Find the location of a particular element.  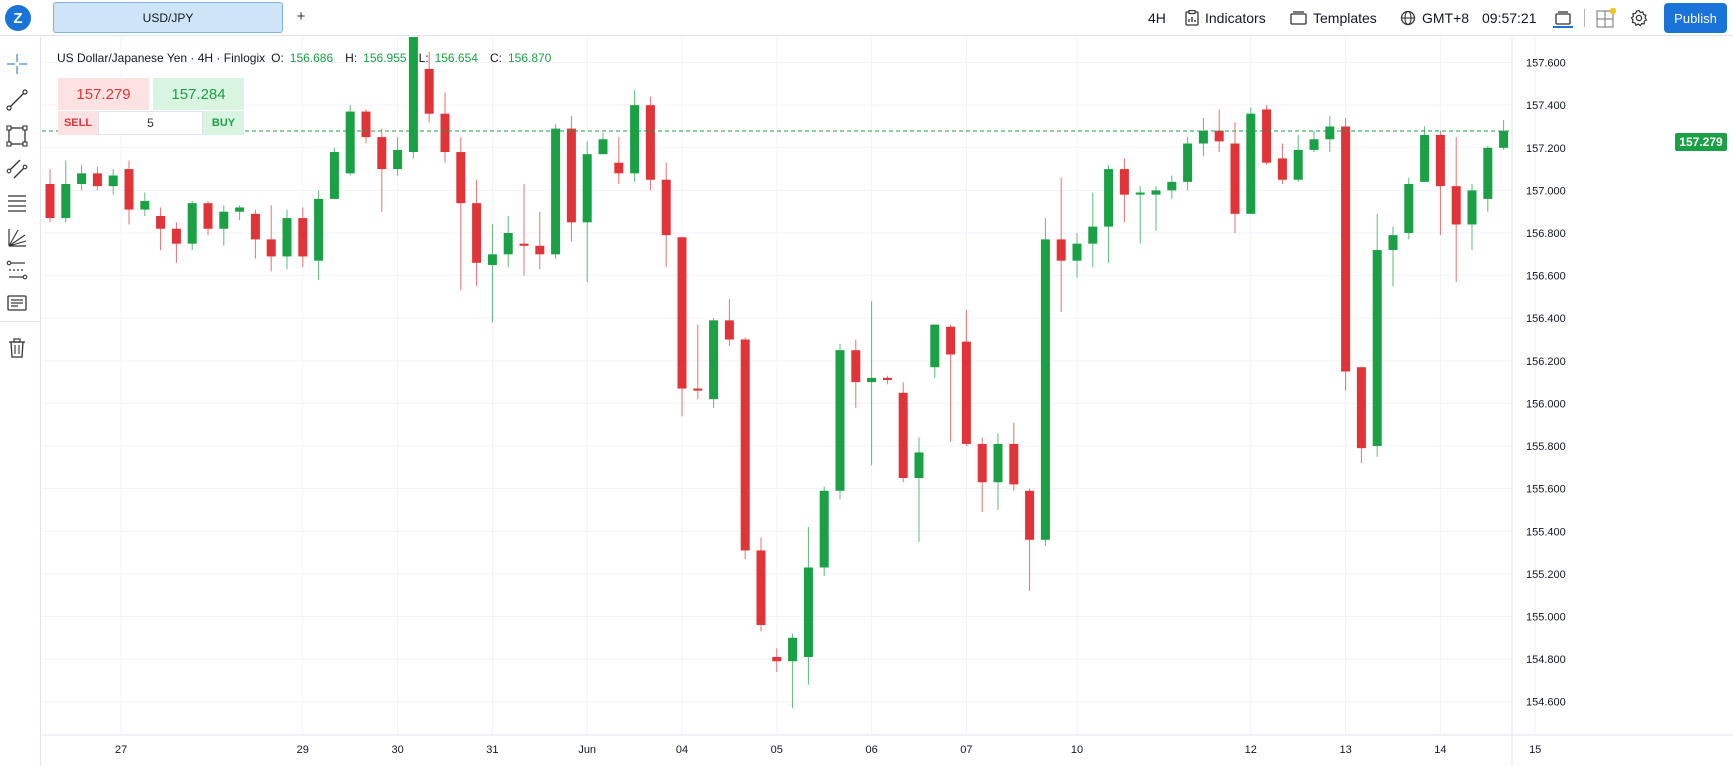

publish-button: Publish is located at coordinates (1695, 18).